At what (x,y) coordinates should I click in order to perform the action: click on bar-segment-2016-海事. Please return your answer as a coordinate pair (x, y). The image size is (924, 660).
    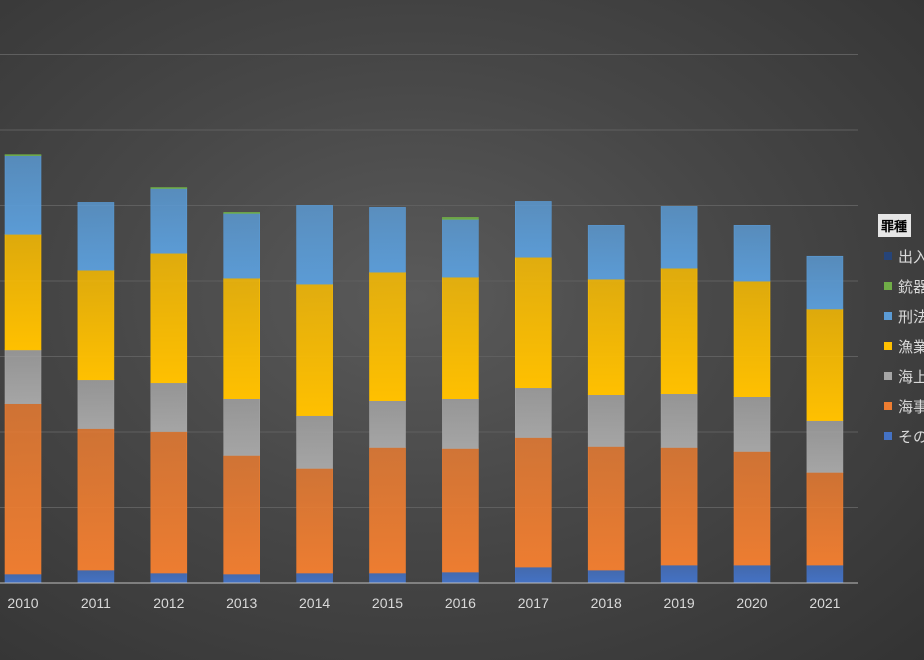
    Looking at the image, I should click on (460, 510).